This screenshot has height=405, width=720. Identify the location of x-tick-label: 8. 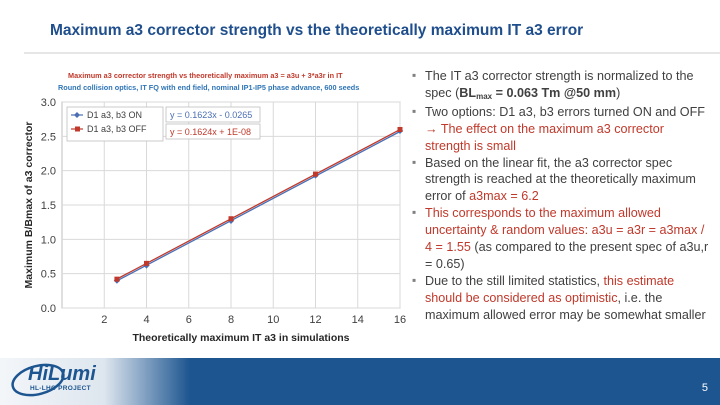
(231, 320).